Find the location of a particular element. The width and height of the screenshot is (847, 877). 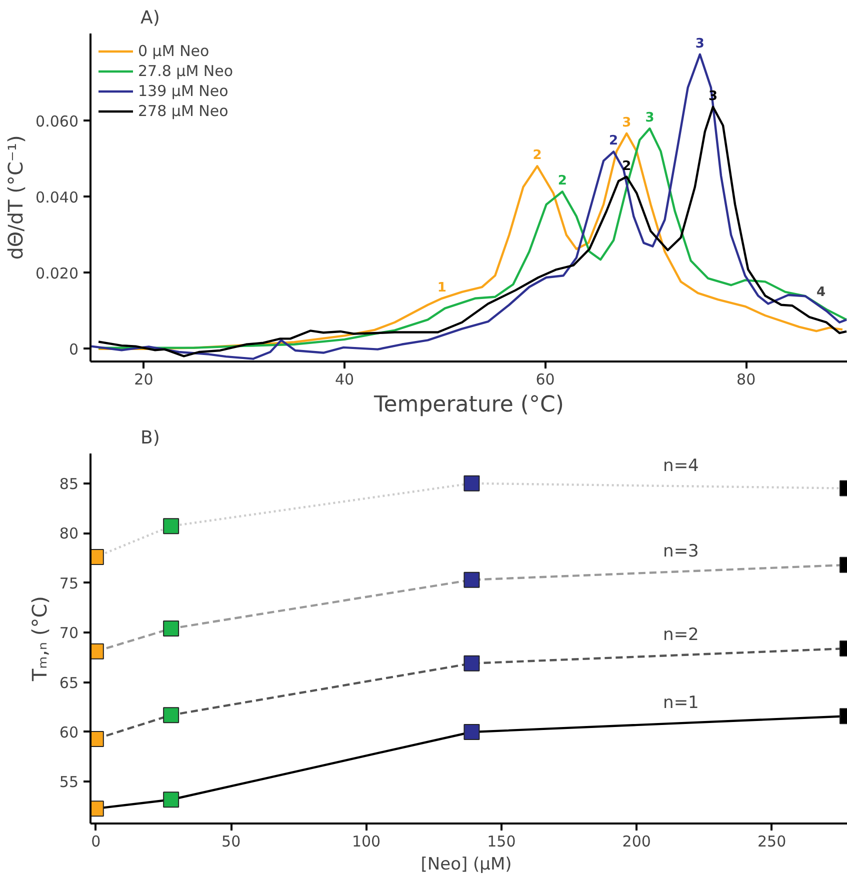

x-tick-label: 80 is located at coordinates (746, 379).